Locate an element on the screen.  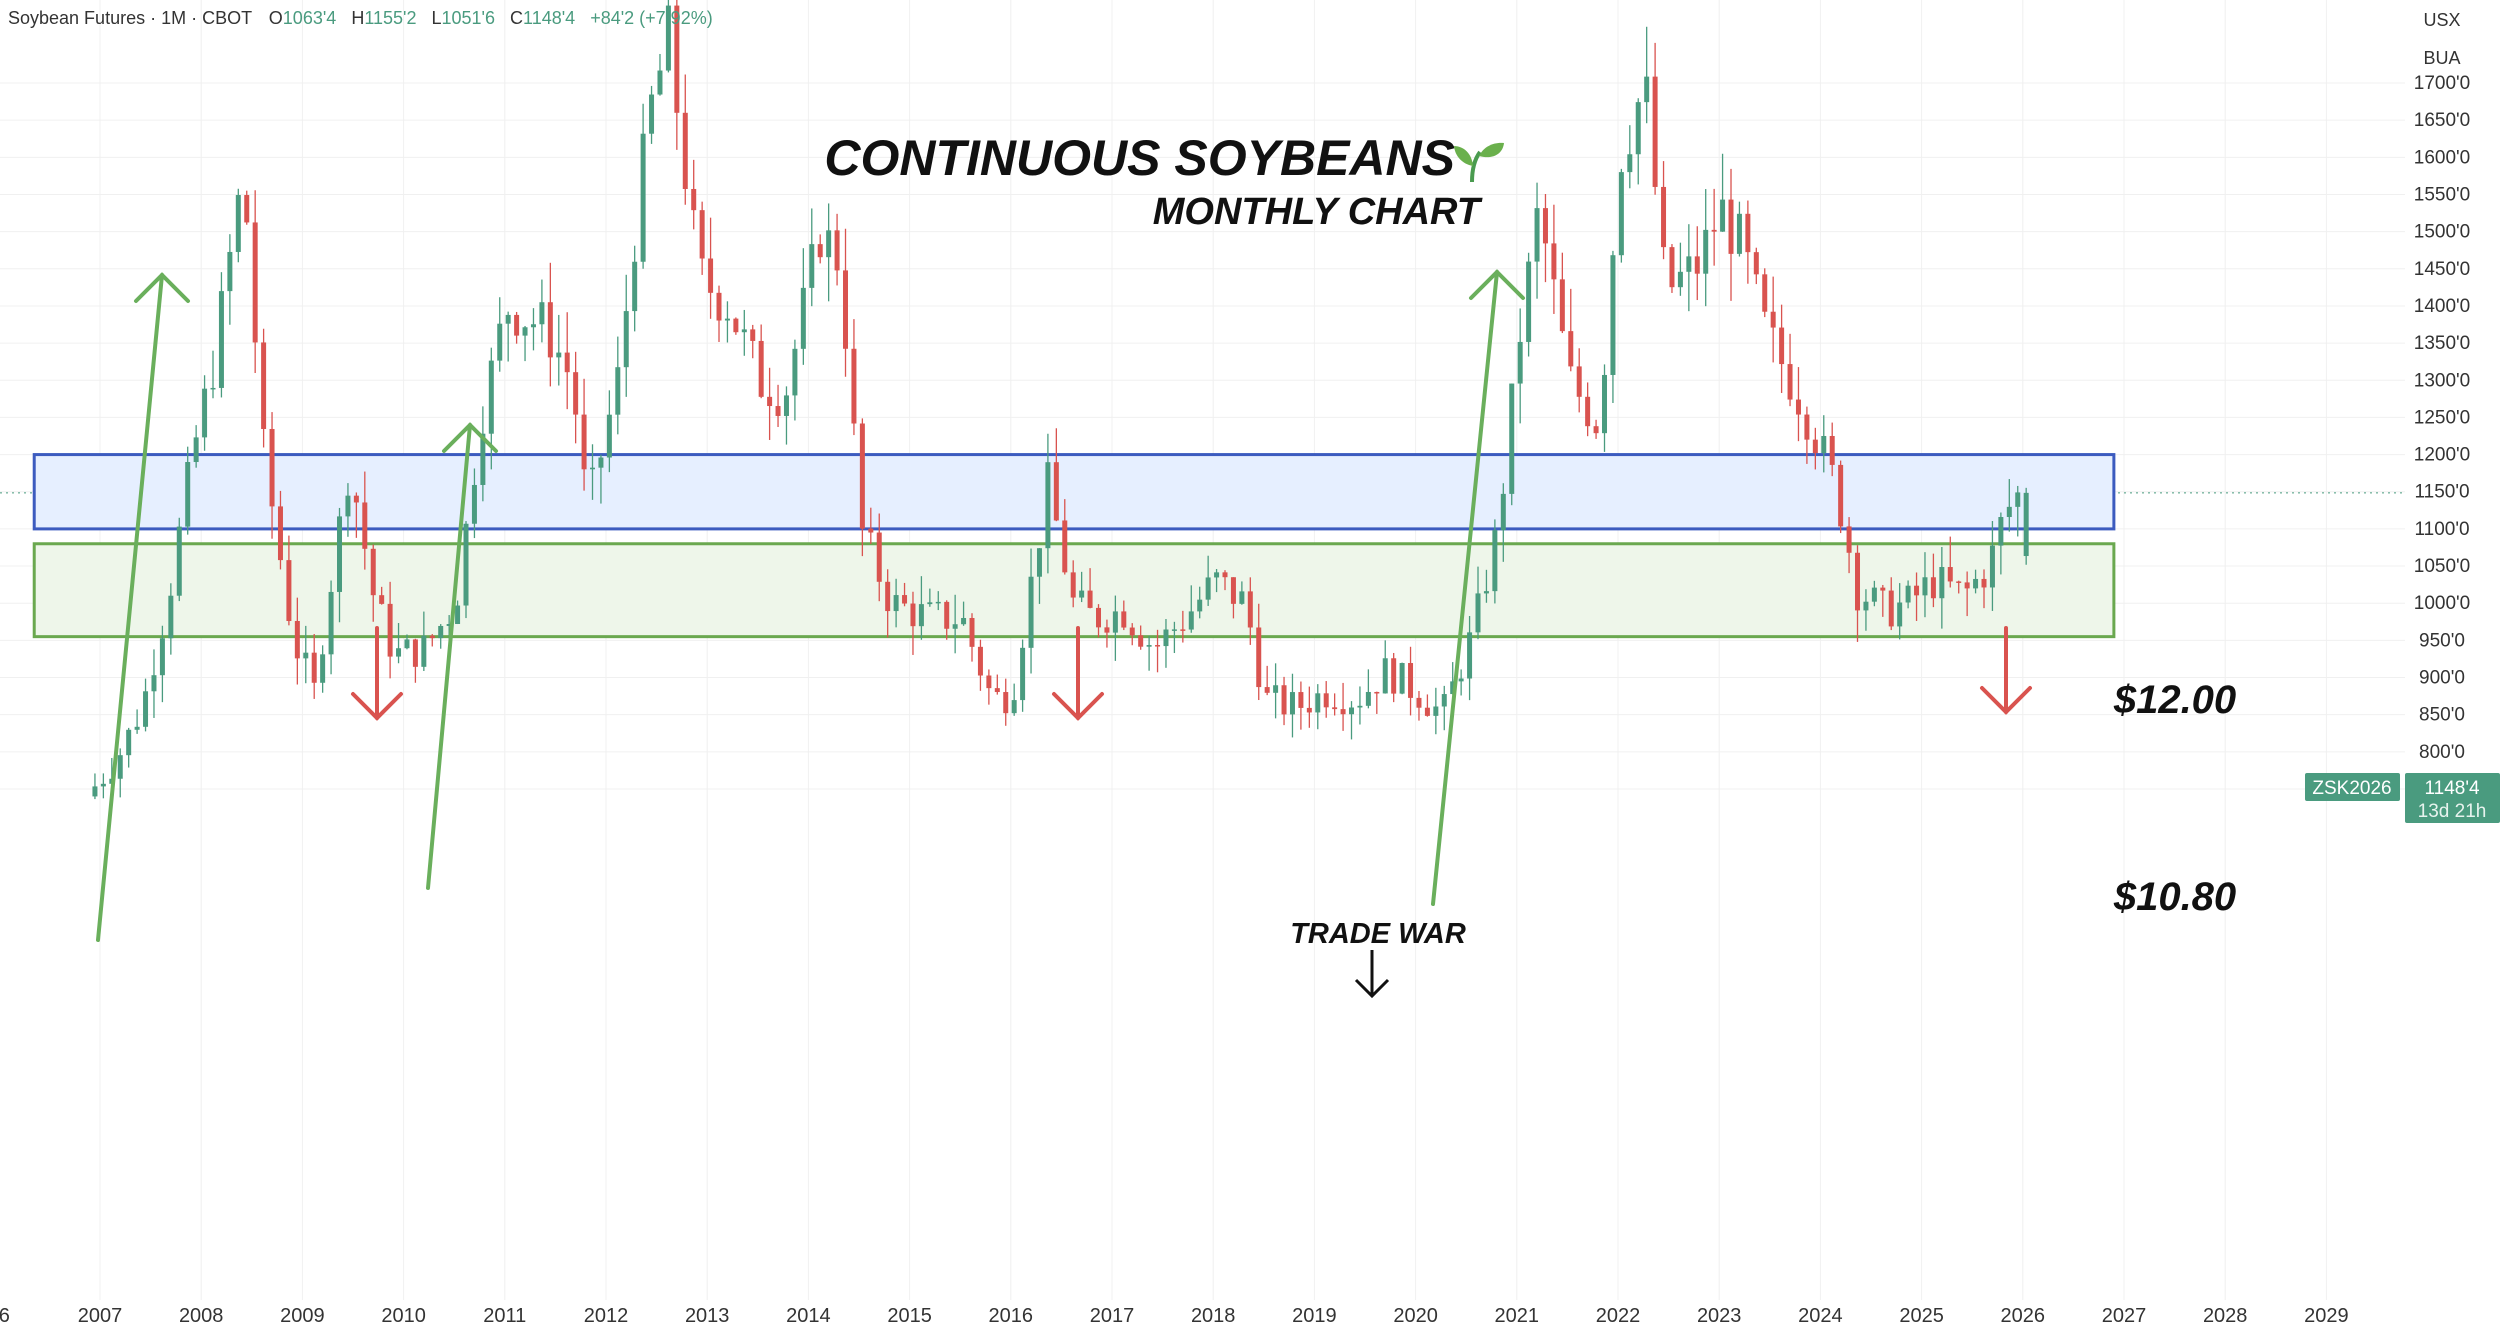
trade-war-label: TRADE WAR is located at coordinates (1378, 934).